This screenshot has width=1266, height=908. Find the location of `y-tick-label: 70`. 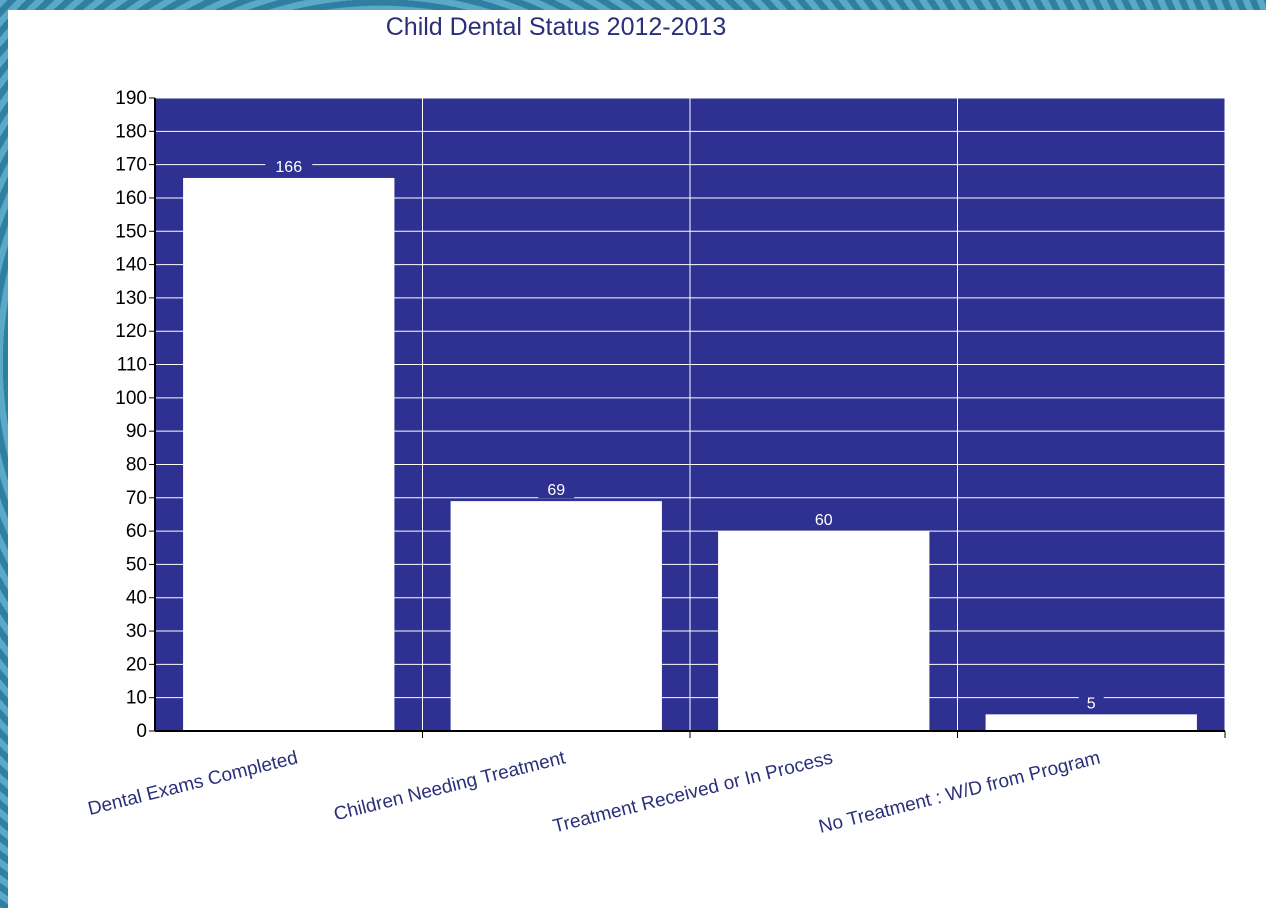

y-tick-label: 70 is located at coordinates (136, 498).